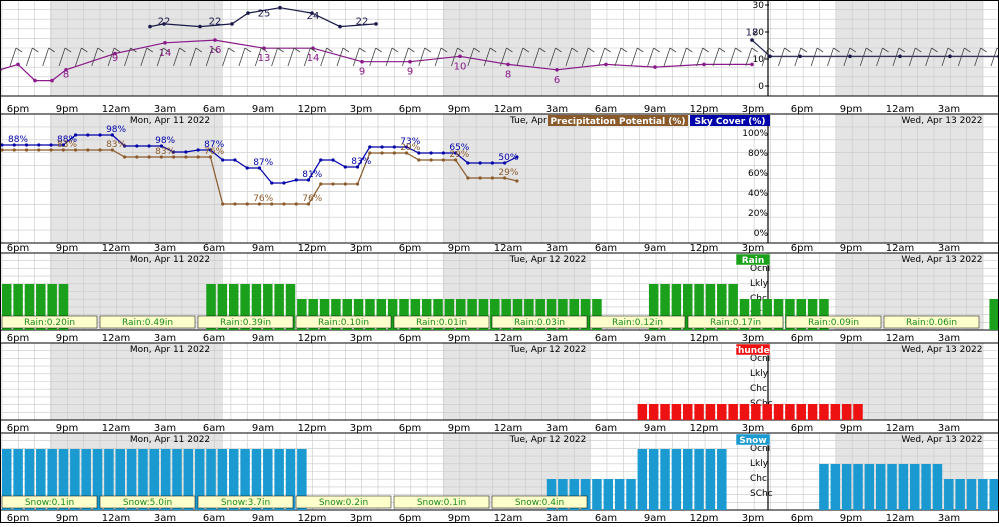 Image resolution: width=999 pixels, height=527 pixels. What do you see at coordinates (606, 1) in the screenshot?
I see `percent-label: 49%` at bounding box center [606, 1].